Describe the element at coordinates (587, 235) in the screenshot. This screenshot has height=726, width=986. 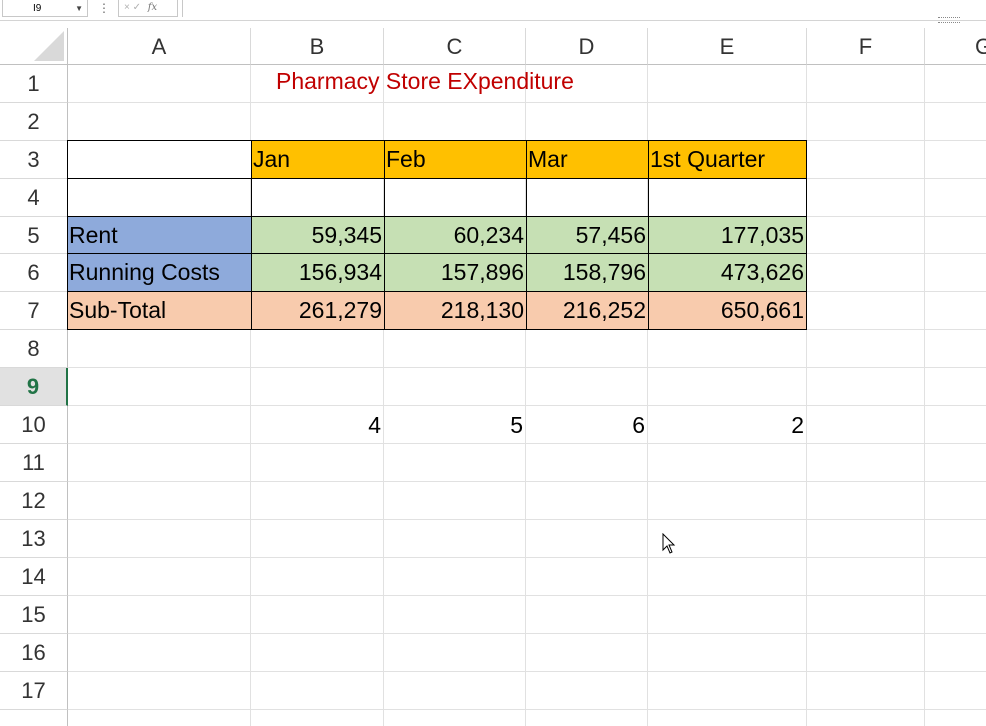
I see `rent-mar: 57,456` at that location.